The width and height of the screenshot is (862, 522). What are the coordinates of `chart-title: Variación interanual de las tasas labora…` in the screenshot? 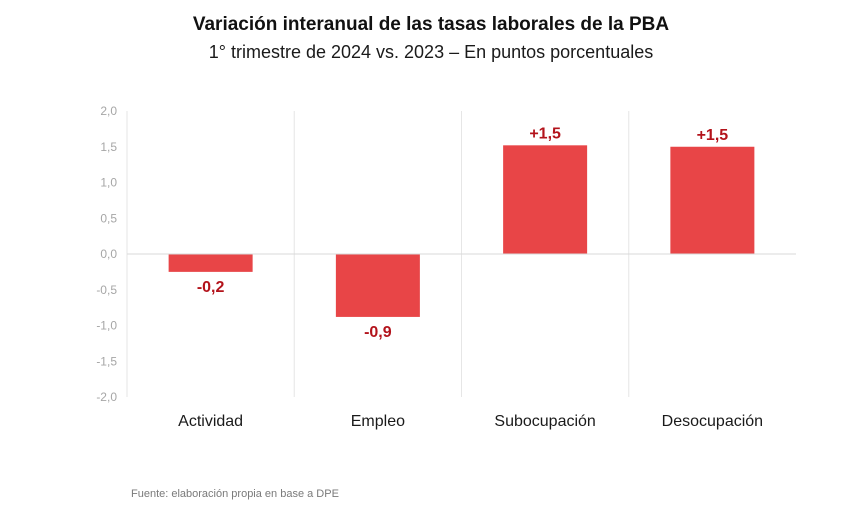 It's located at (431, 24).